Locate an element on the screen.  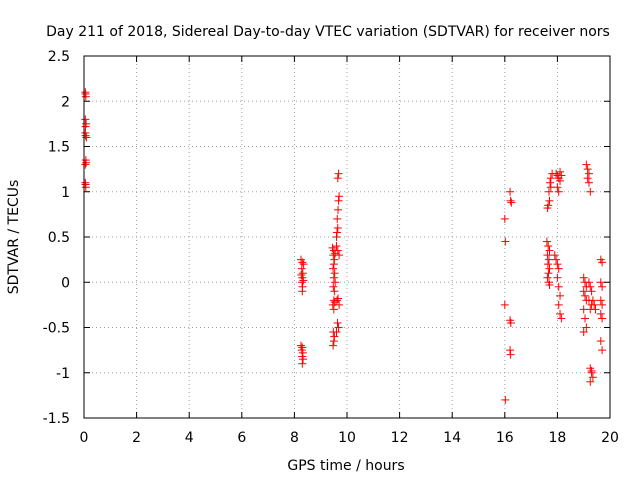
x-tick-label: 20 is located at coordinates (610, 438).